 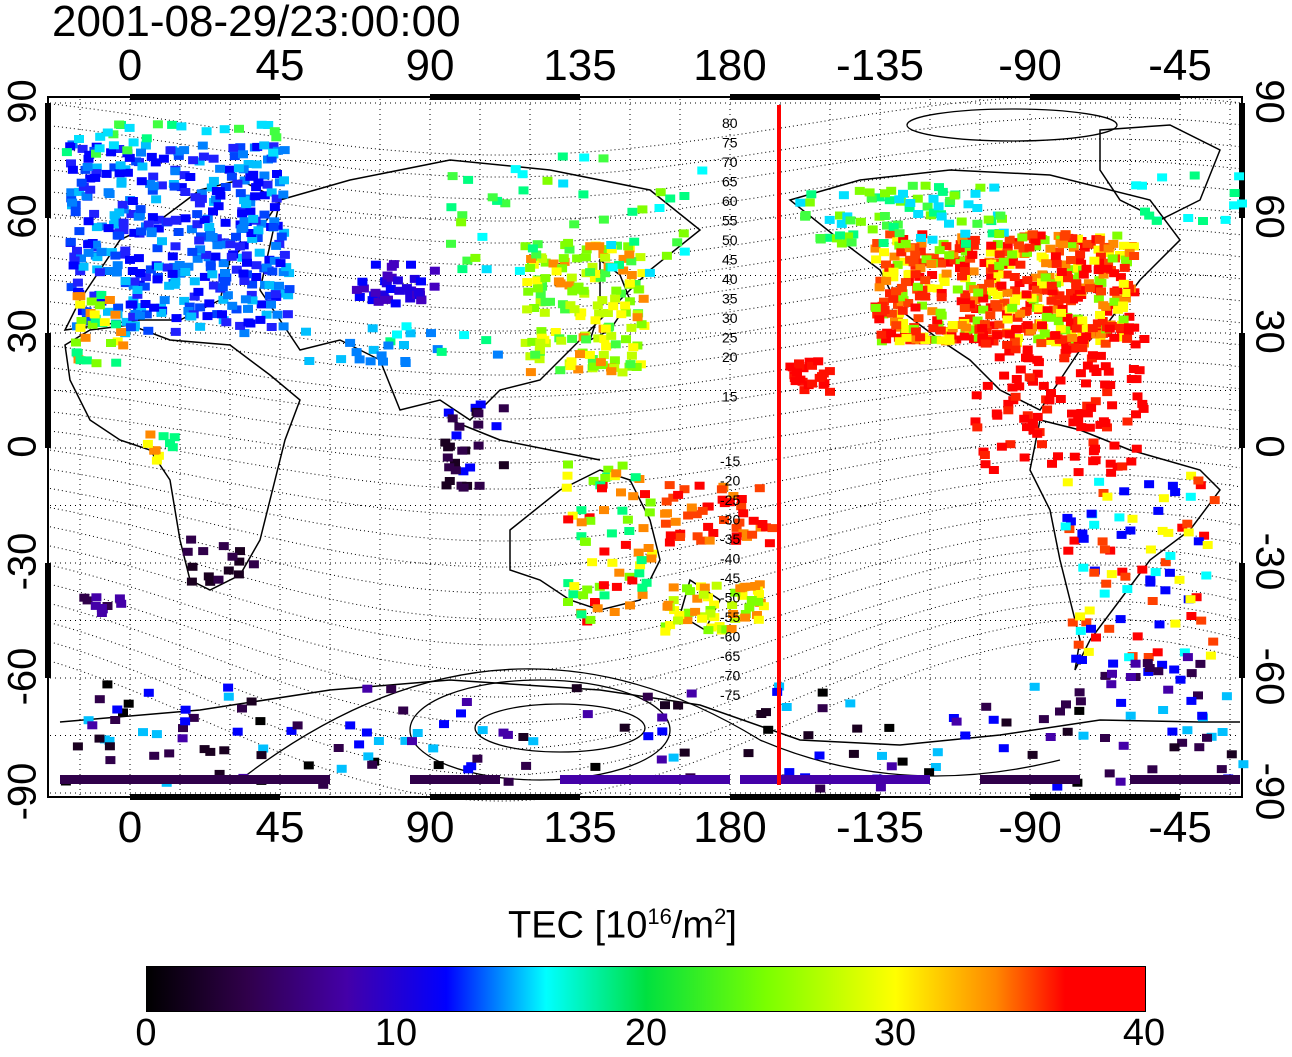 What do you see at coordinates (730, 221) in the screenshot?
I see `contour-label: 55` at bounding box center [730, 221].